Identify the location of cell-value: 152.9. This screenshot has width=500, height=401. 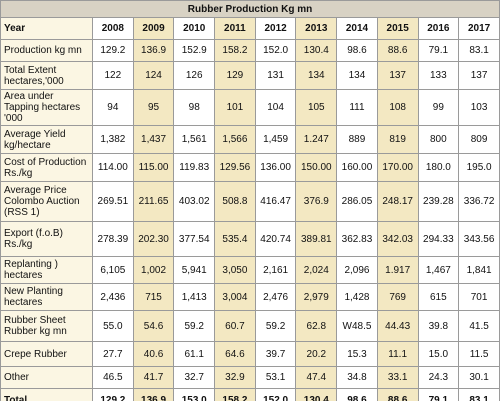
(194, 50).